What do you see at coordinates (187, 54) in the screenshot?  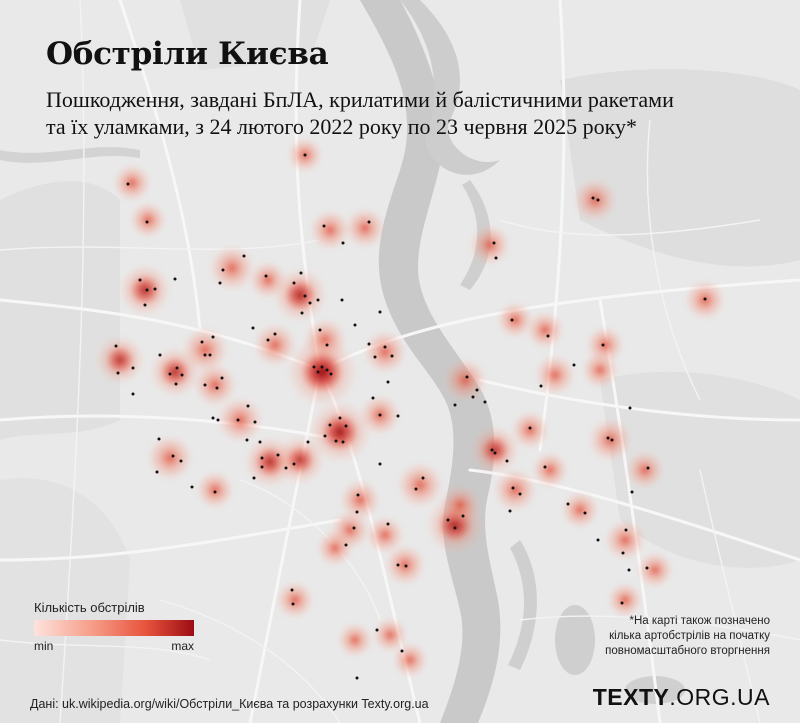 I see `map-title: Обстріли Києва` at bounding box center [187, 54].